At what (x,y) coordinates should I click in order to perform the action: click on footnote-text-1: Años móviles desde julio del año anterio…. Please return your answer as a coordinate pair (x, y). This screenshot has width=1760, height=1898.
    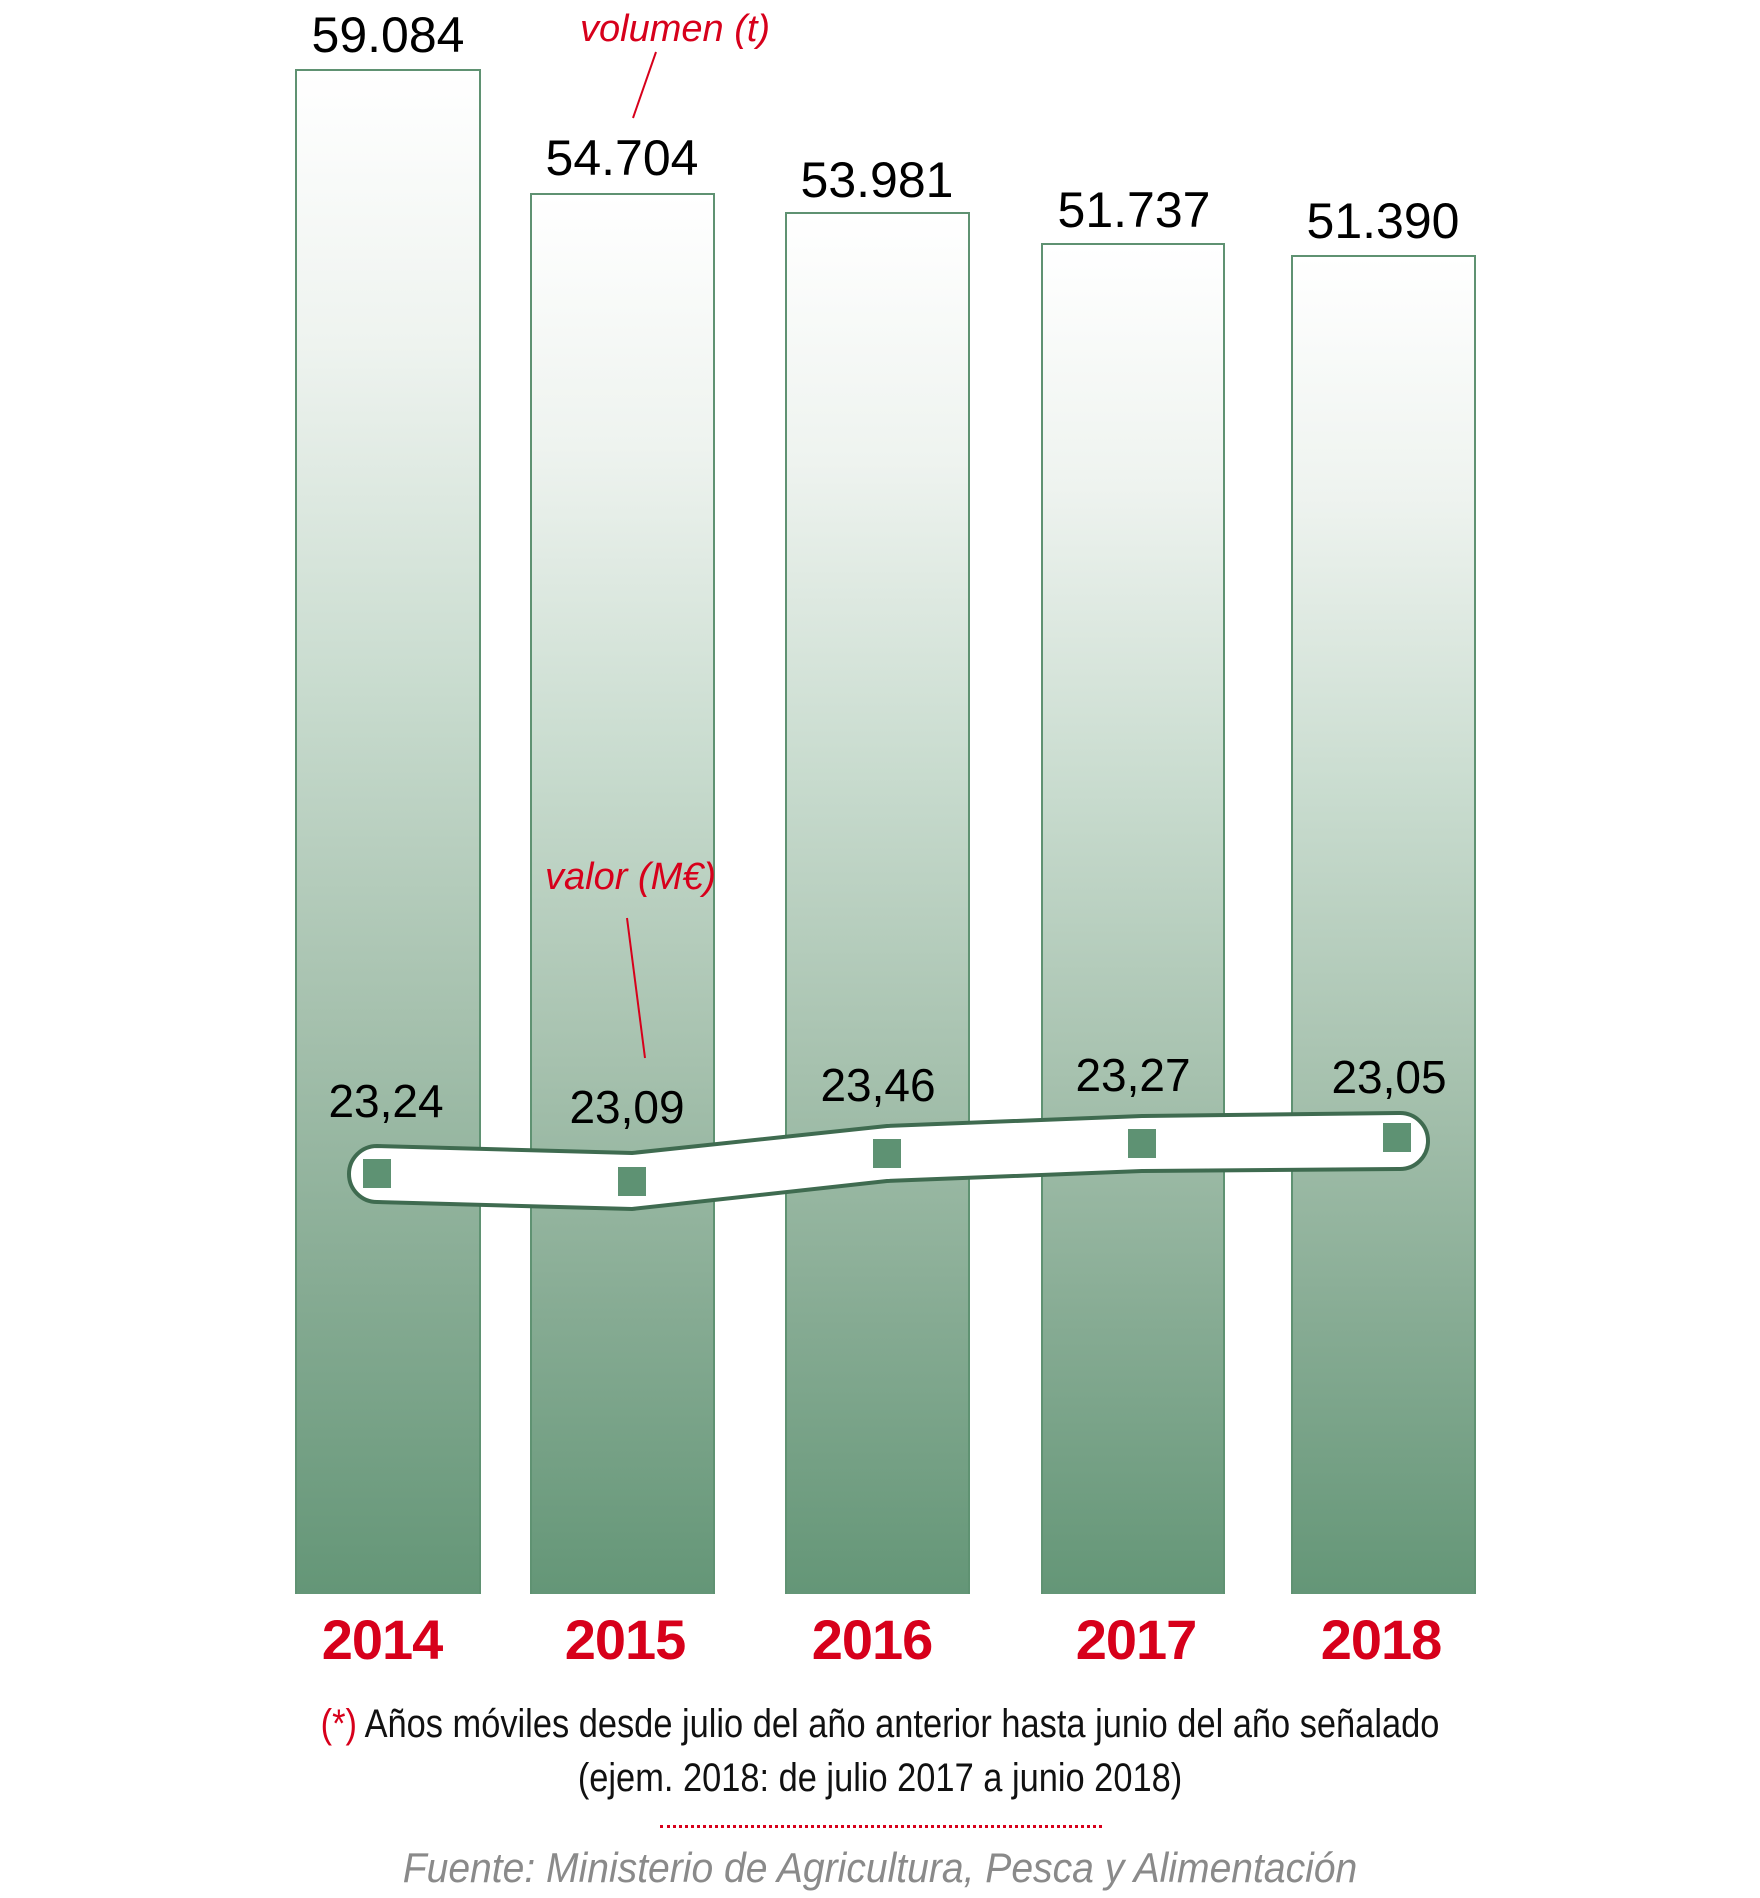
    Looking at the image, I should click on (902, 1724).